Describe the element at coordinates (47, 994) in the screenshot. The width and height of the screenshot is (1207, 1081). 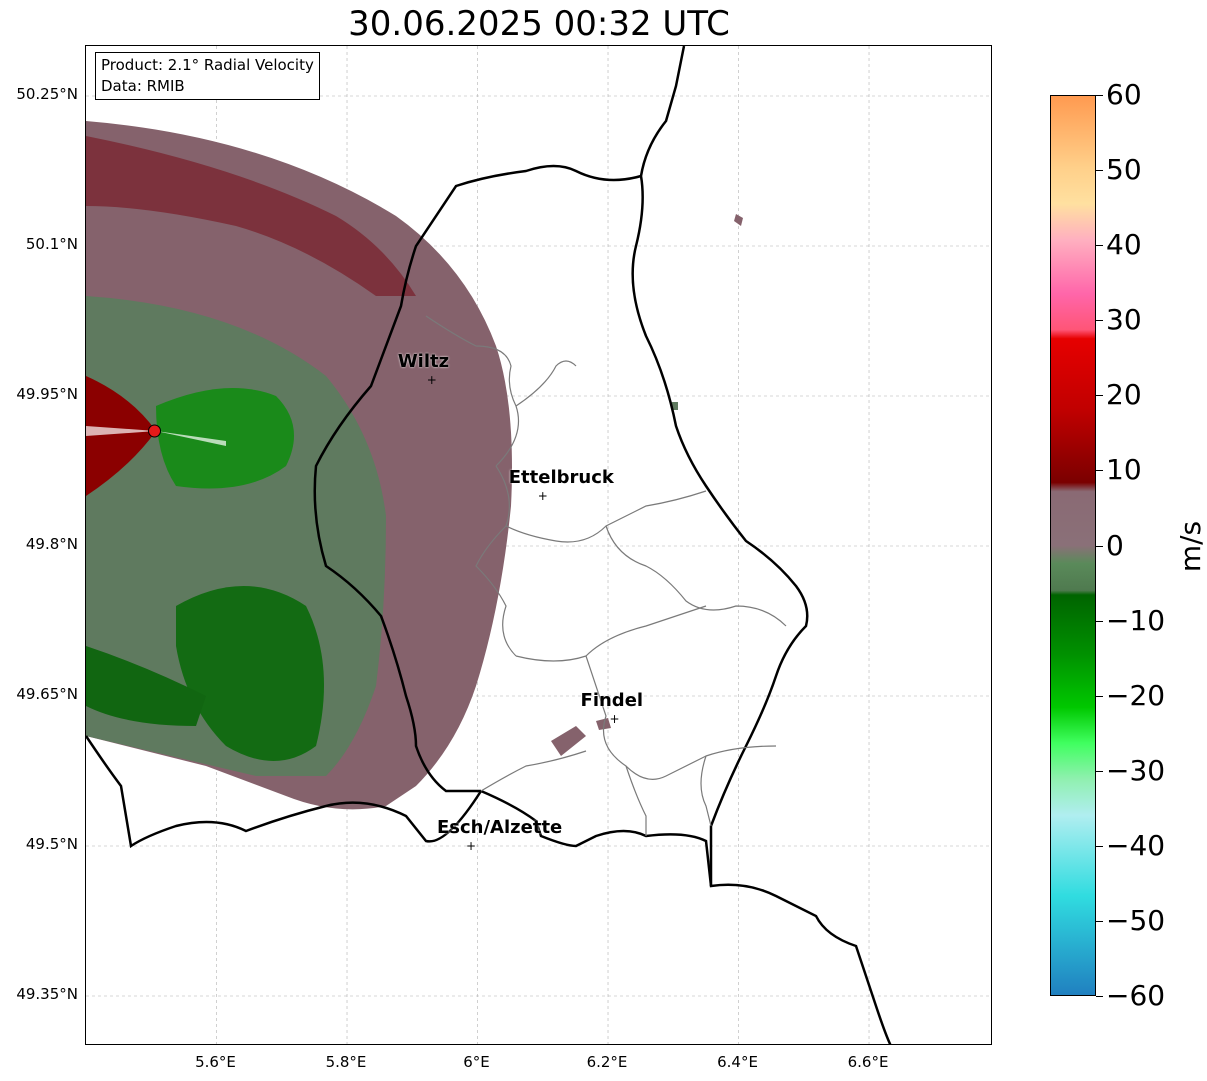
I see `lat-tick-label: 49.35°N` at that location.